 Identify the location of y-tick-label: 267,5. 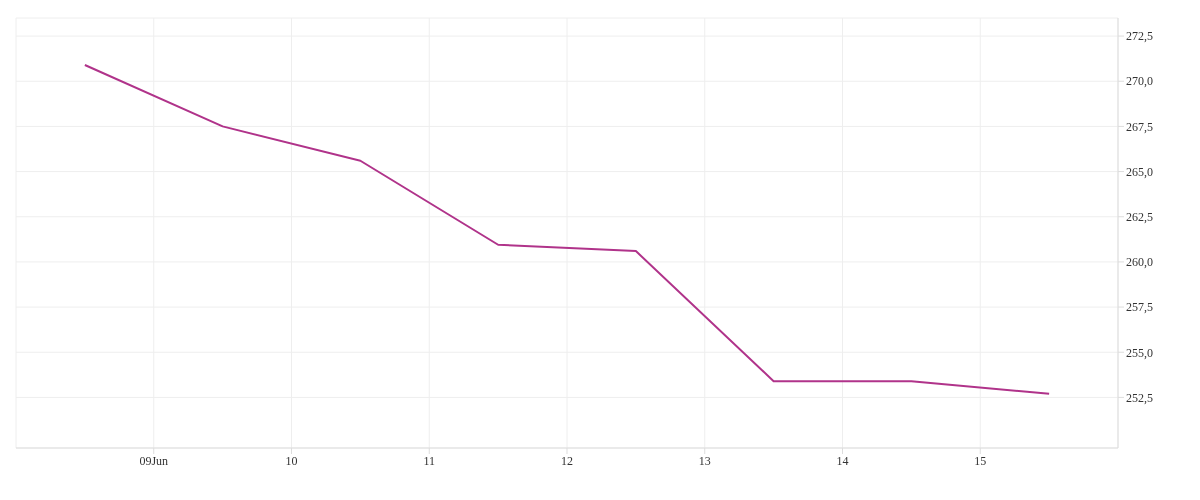
(1139, 126).